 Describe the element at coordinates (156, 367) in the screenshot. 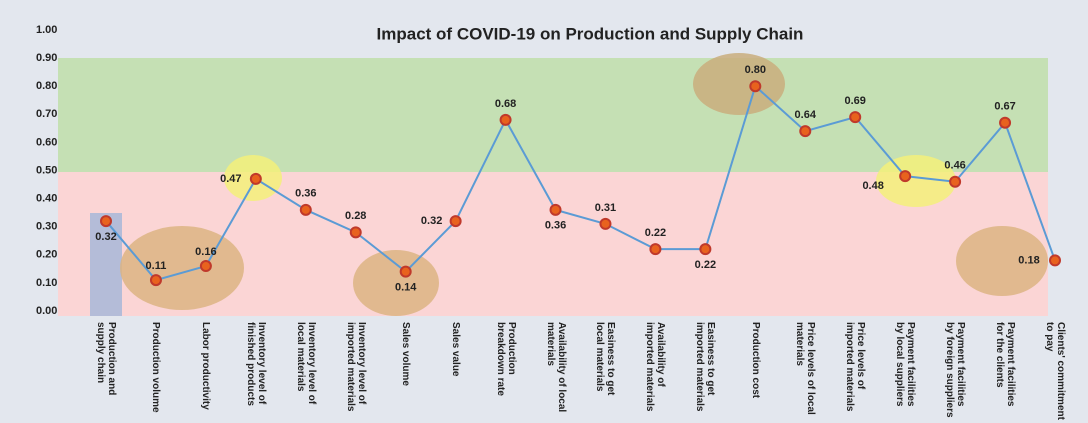

I see `x-tick-label: Production volume` at that location.